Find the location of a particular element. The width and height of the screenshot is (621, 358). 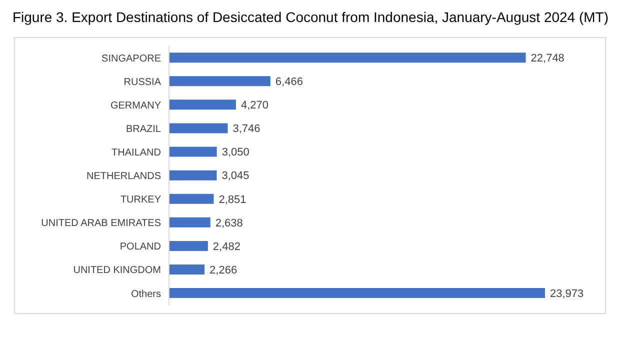

y-tick-label: UNITED ARAB EMIRATES is located at coordinates (101, 224).